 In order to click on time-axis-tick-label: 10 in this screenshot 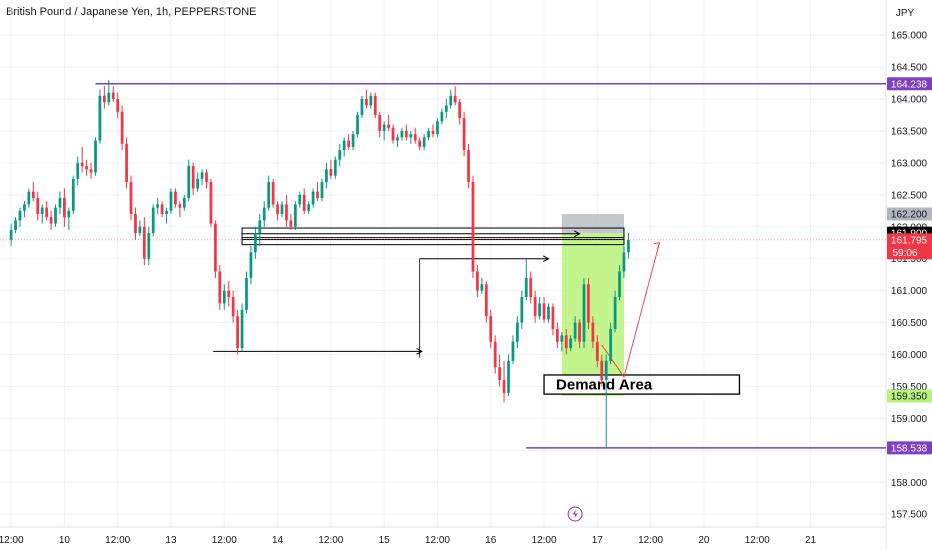, I will do `click(65, 540)`.